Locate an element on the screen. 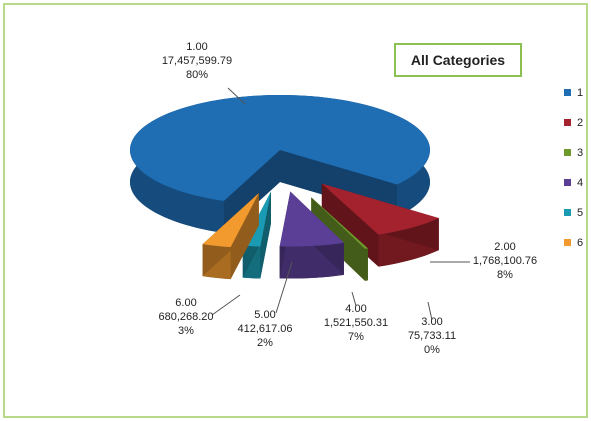 This screenshot has width=591, height=421. percent-label: 8% is located at coordinates (505, 275).